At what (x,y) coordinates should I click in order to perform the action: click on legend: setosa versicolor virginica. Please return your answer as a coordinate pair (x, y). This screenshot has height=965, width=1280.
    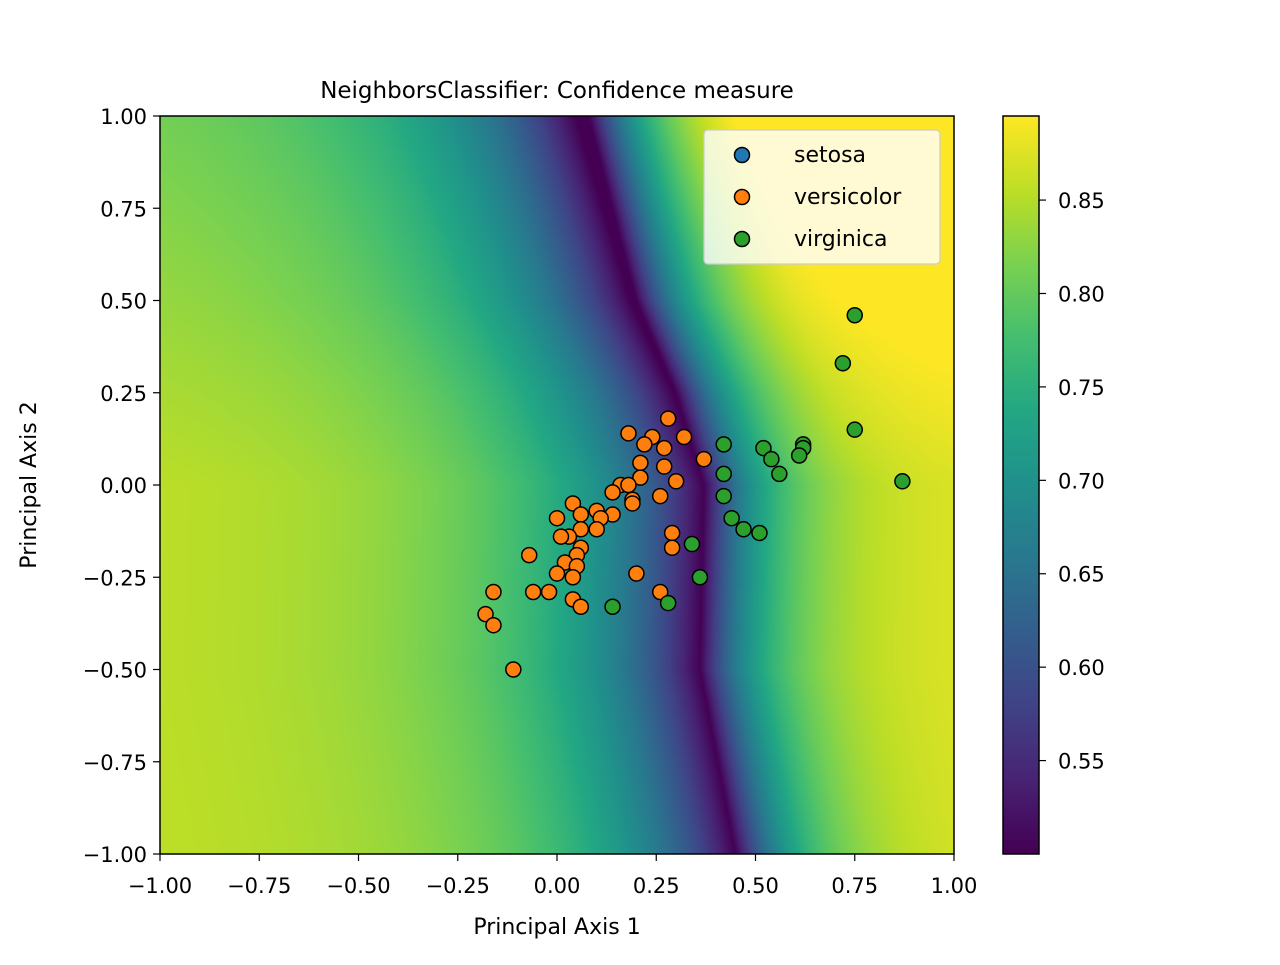
    Looking at the image, I should click on (822, 197).